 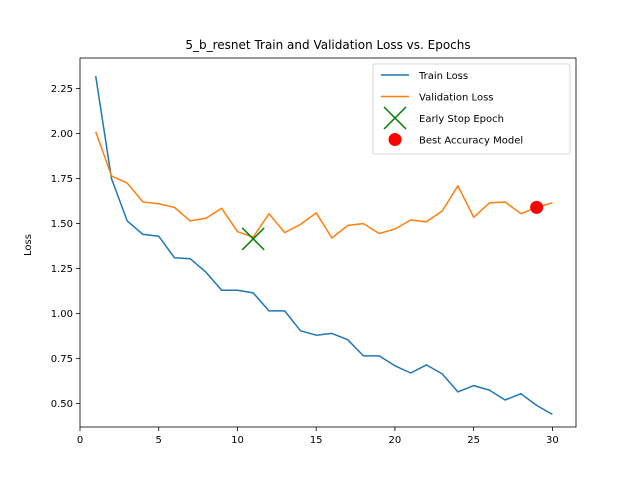 I want to click on x-tick-label: 25, so click(x=473, y=440).